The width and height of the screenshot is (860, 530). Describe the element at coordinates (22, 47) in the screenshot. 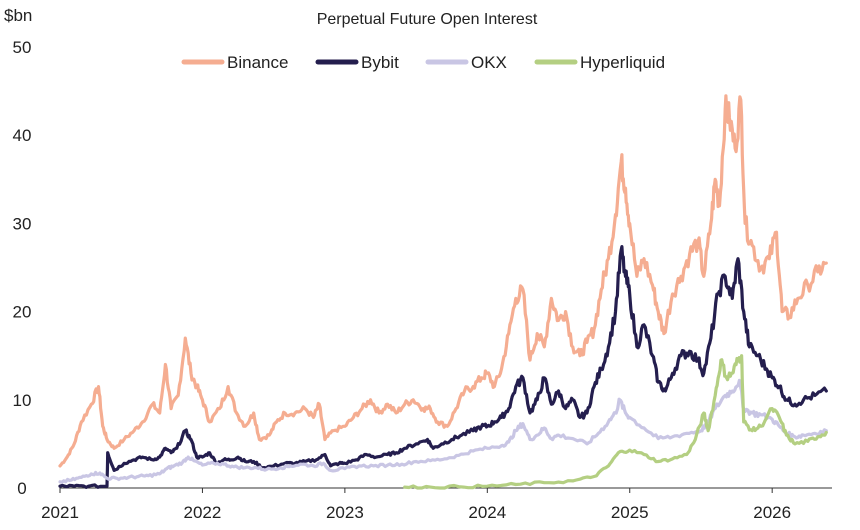

I see `y-tick-label: 50` at that location.